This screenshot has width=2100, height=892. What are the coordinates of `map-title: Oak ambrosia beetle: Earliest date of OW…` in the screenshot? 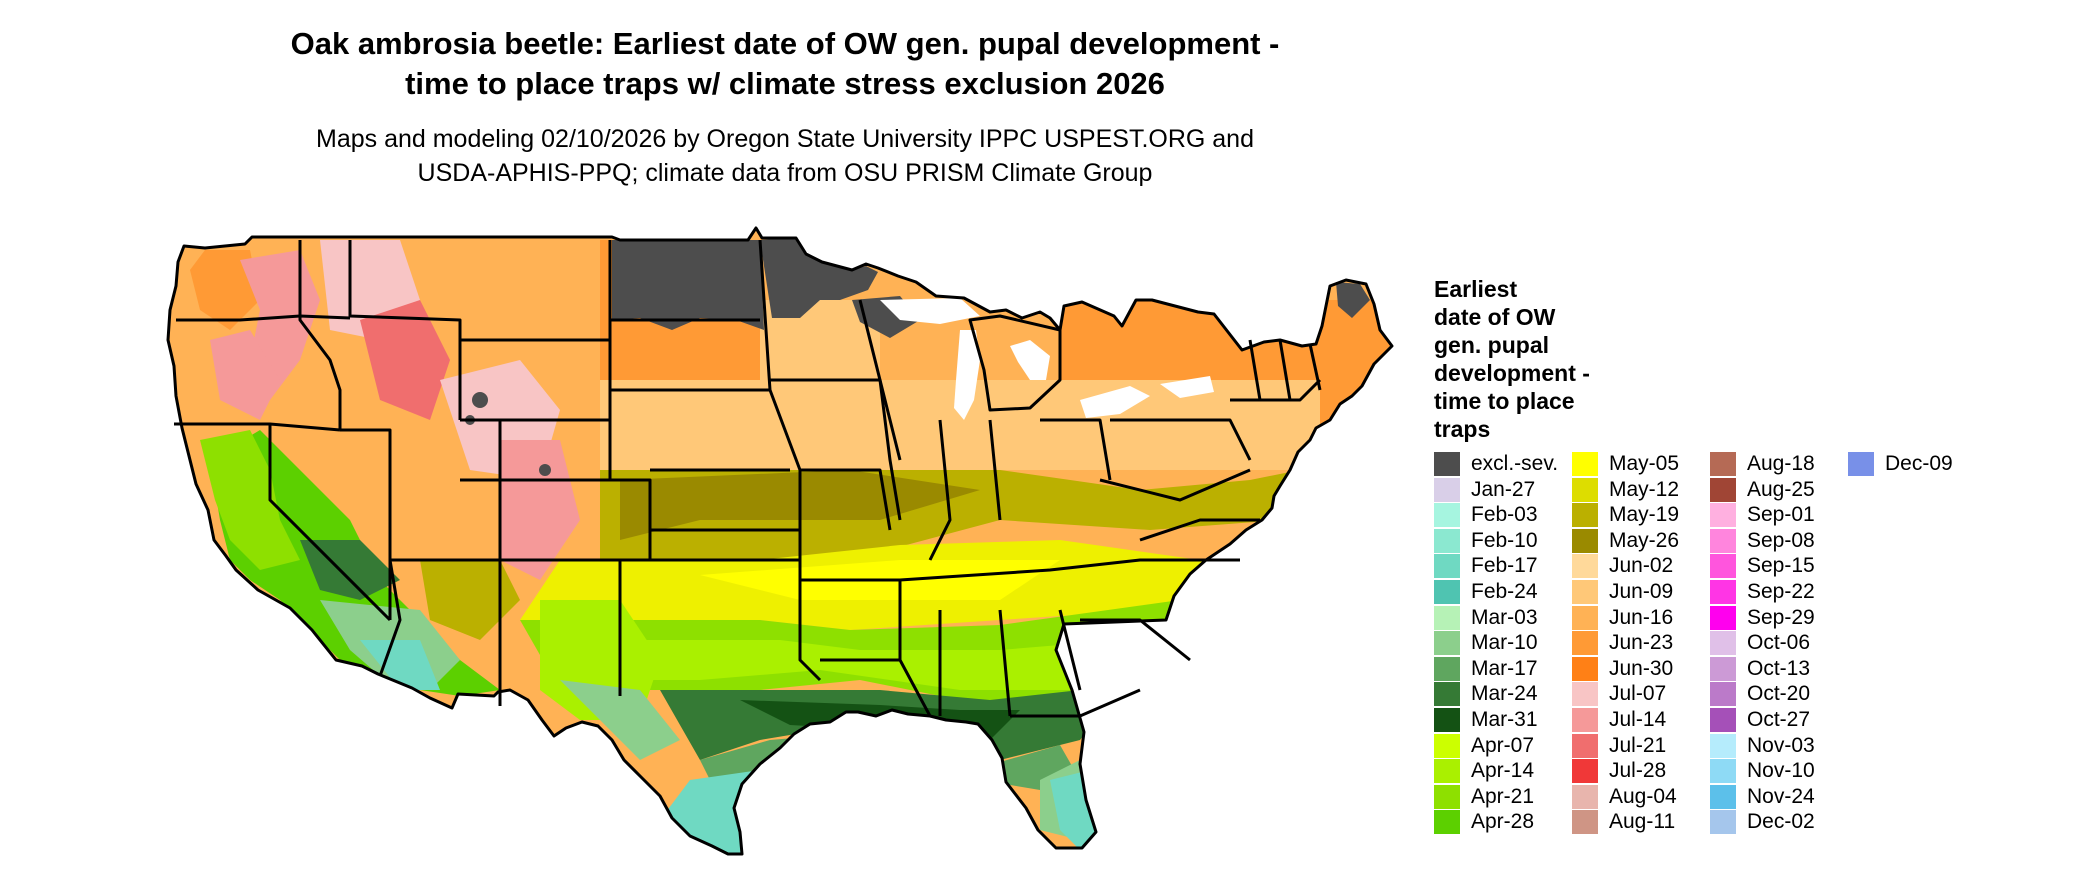 It's located at (785, 64).